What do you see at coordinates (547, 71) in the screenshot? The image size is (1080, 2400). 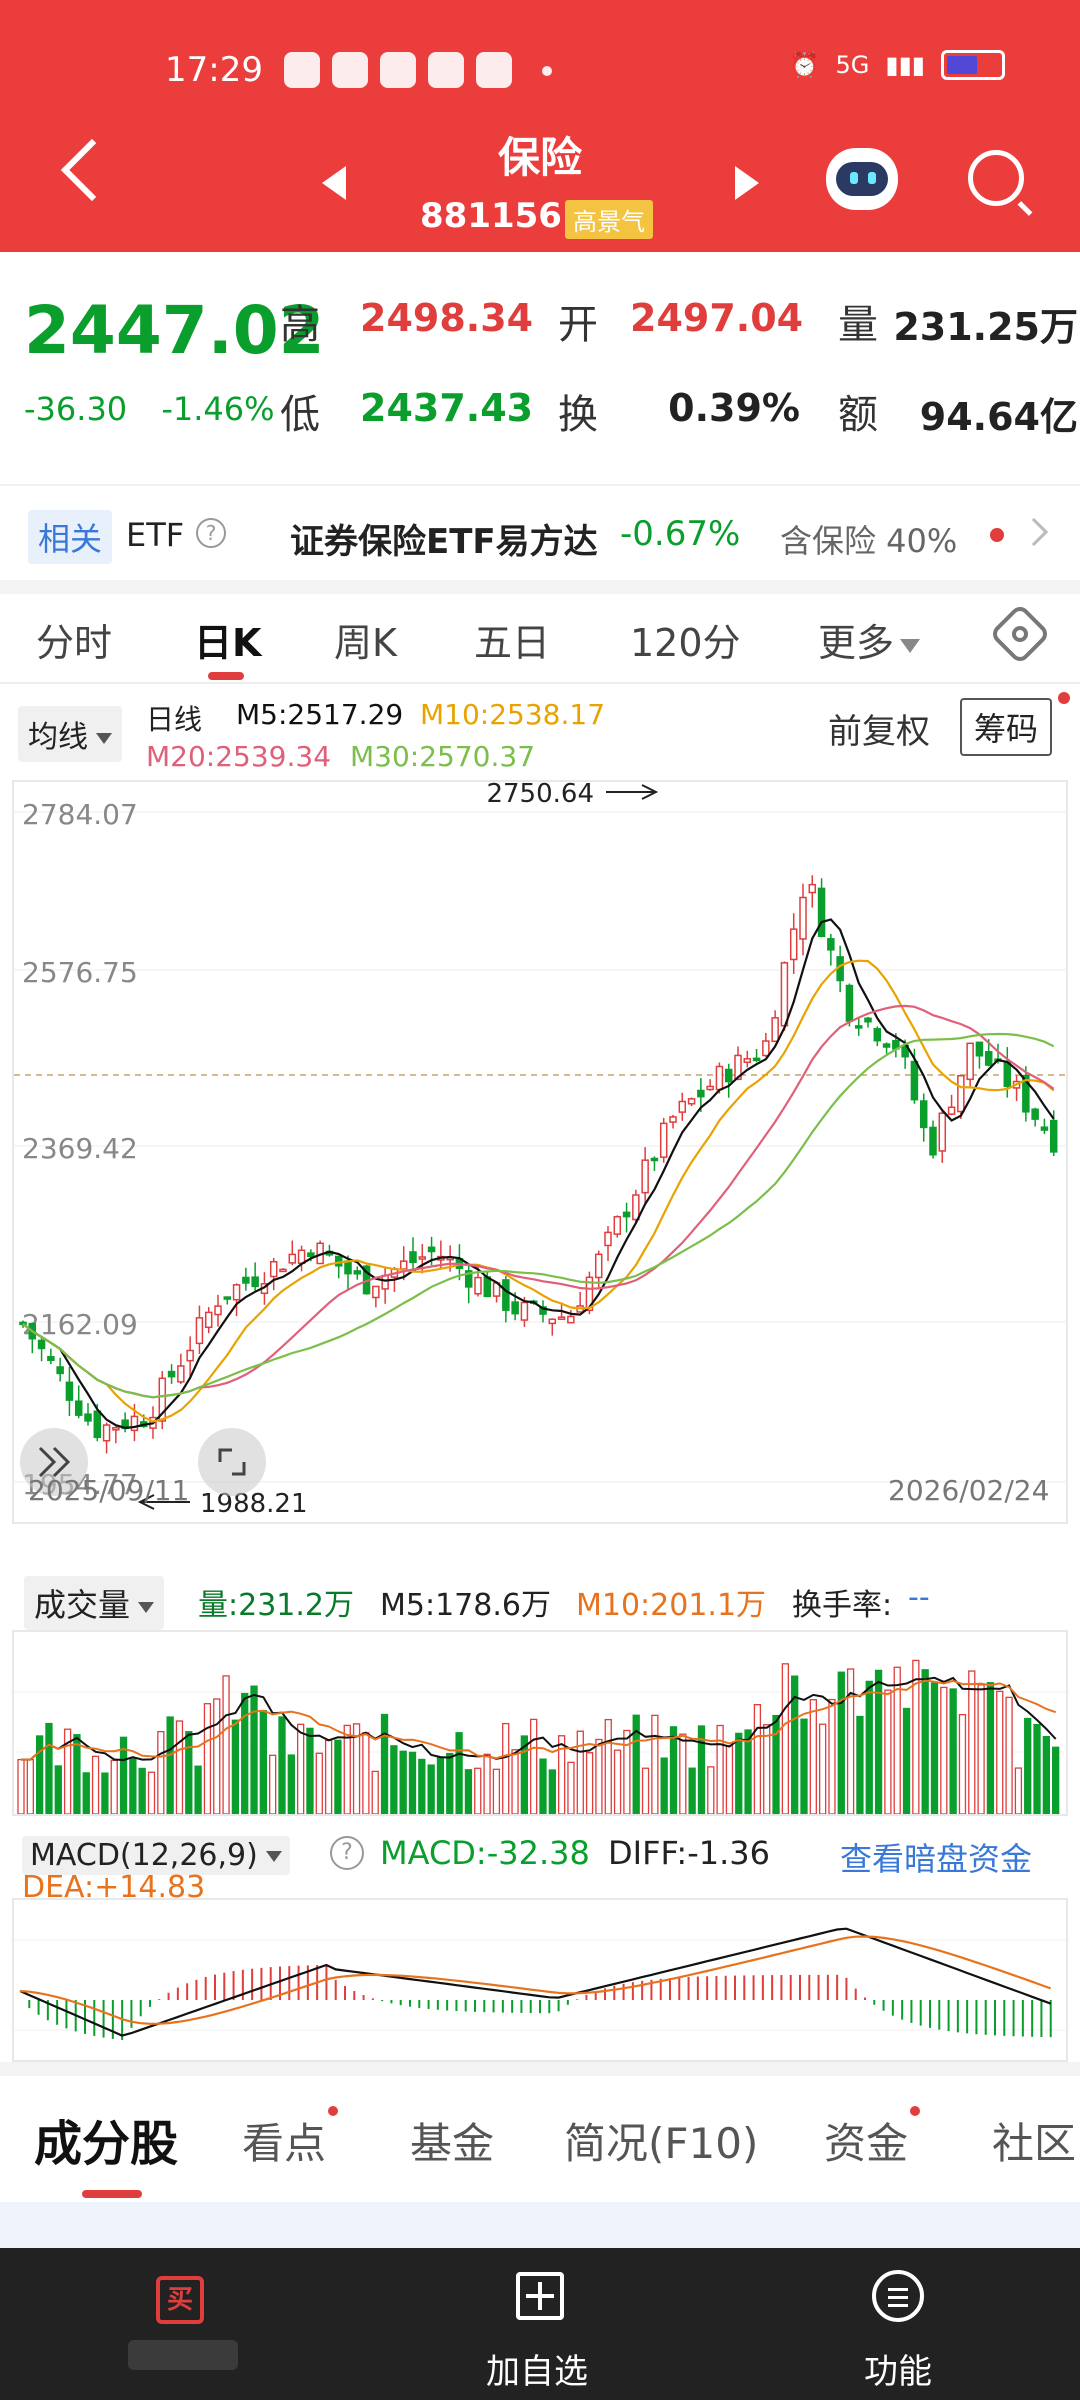 I see `more-notifications-dot` at bounding box center [547, 71].